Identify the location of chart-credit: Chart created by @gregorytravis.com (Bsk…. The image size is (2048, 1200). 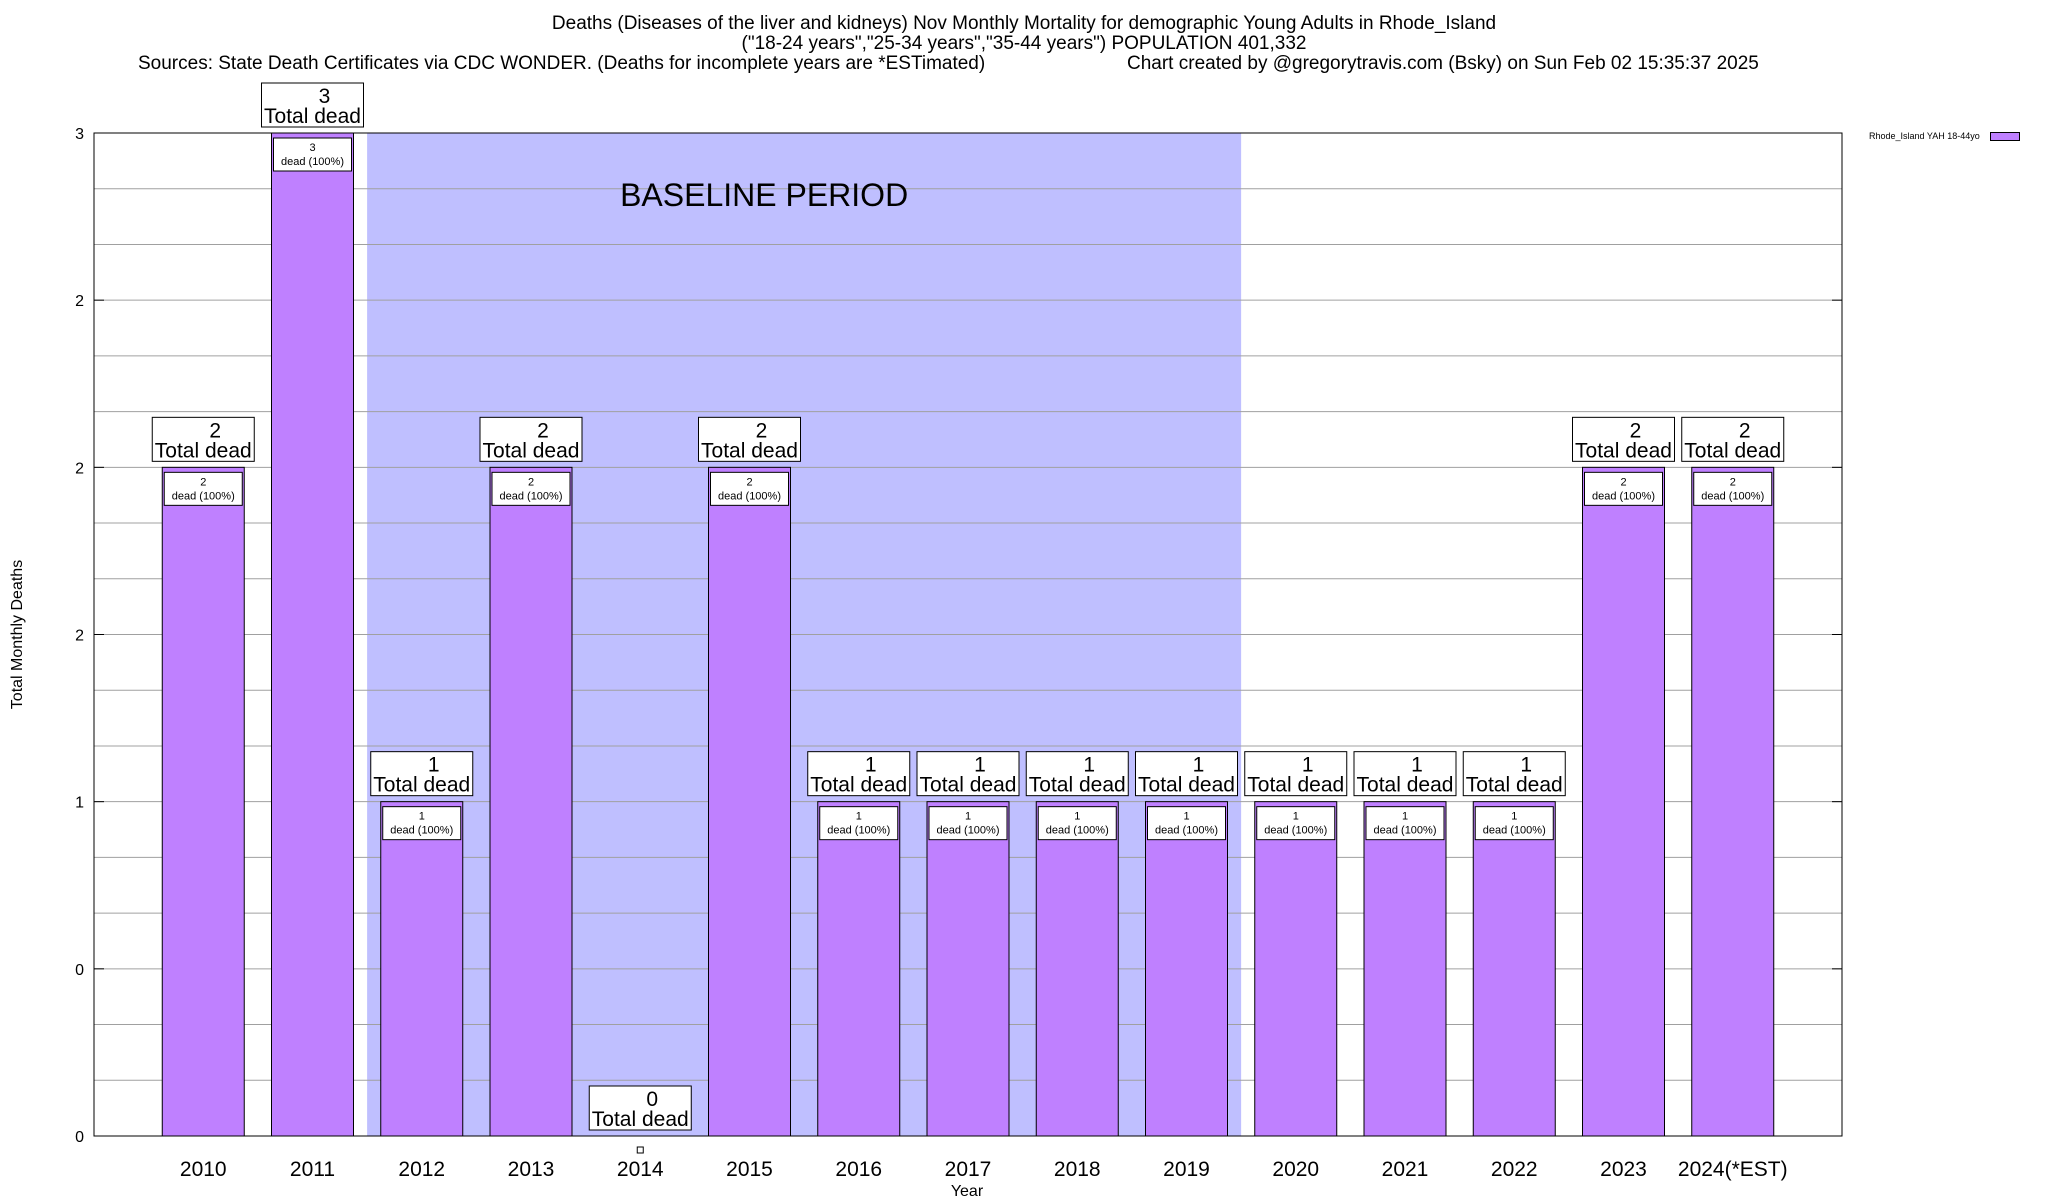
(1443, 63).